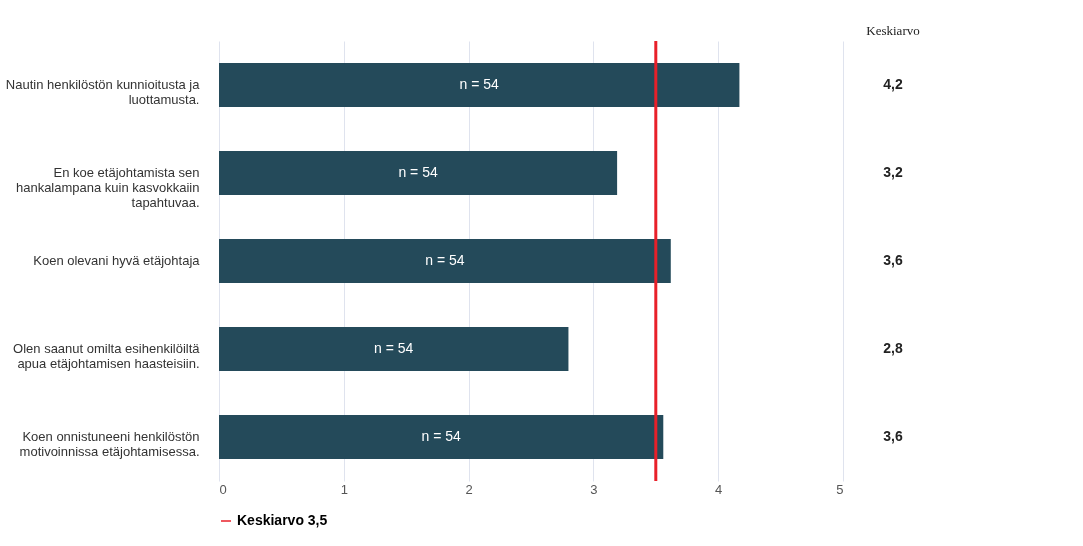  What do you see at coordinates (223, 489) in the screenshot?
I see `x-tick-label: 0` at bounding box center [223, 489].